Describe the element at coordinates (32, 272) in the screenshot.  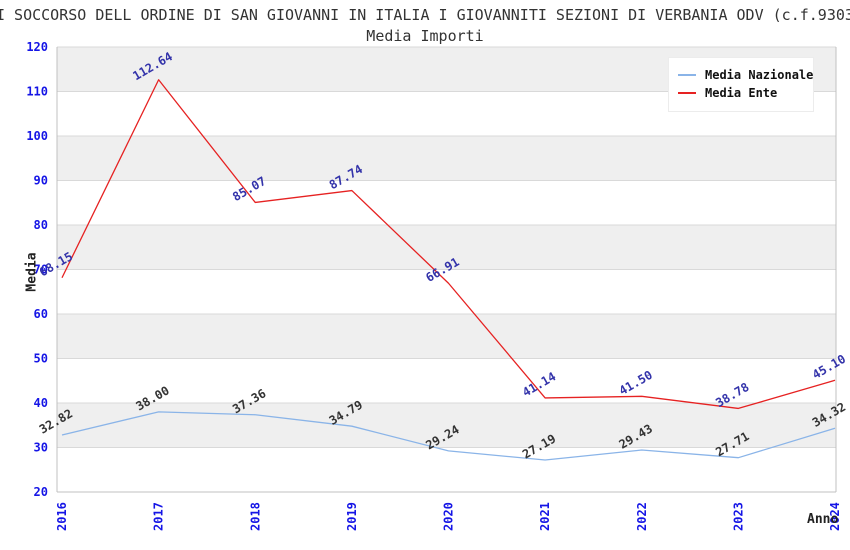
I see `y-axis-title: Media` at that location.